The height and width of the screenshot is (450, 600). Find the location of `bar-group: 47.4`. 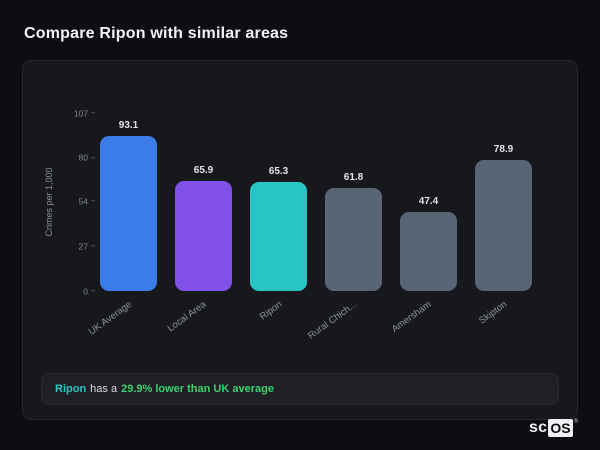

bar-group: 47.4 is located at coordinates (428, 202).